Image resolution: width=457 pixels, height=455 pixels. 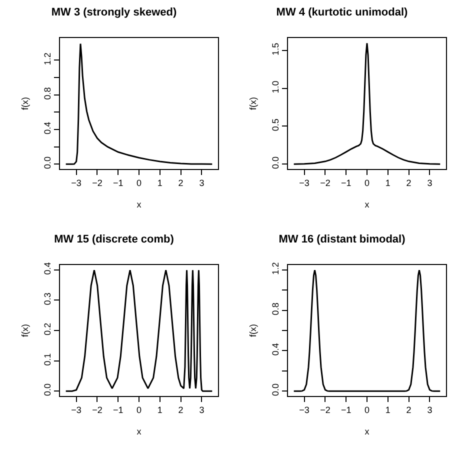 I want to click on chart-title: MW 4 (kurtotic unimodal), so click(x=342, y=12).